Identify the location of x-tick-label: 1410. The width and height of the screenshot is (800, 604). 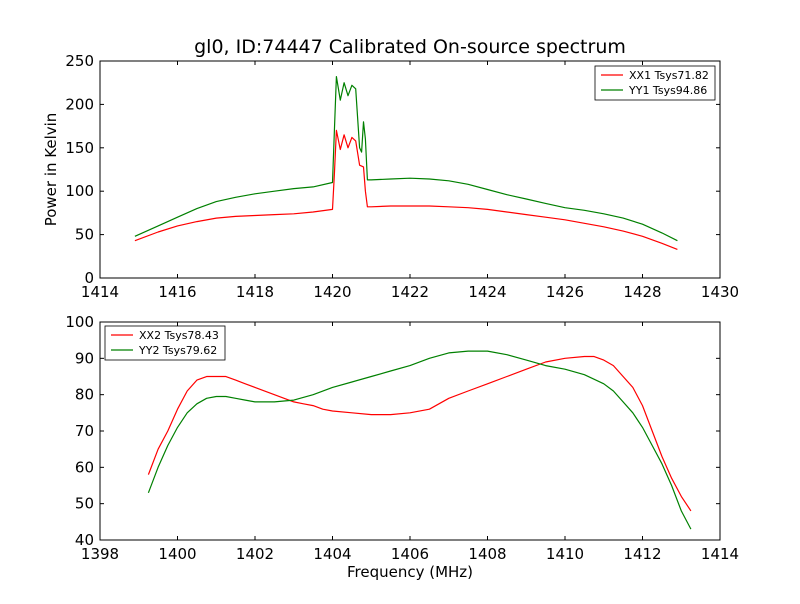
(565, 554).